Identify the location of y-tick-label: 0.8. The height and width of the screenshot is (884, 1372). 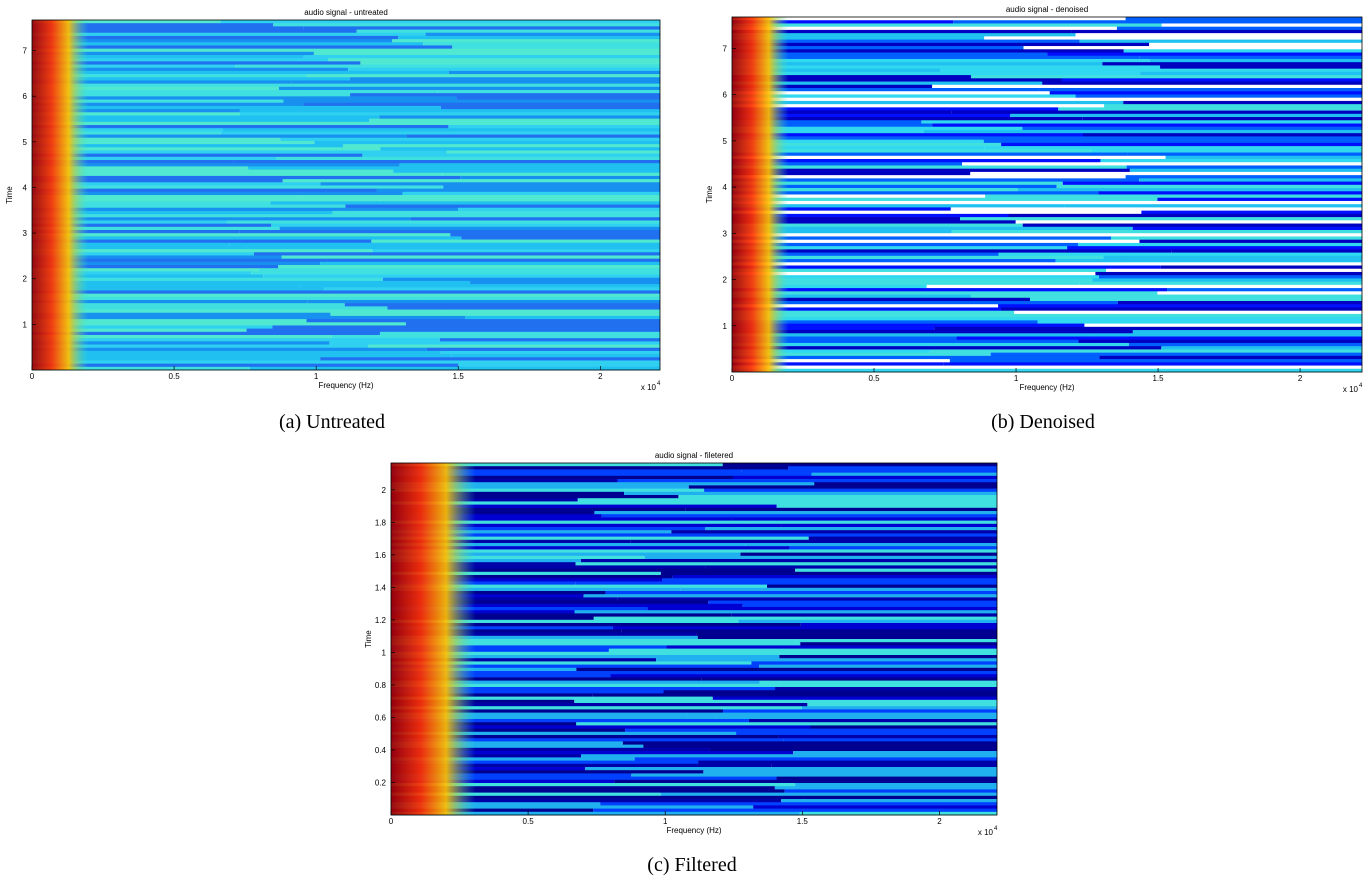
(381, 685).